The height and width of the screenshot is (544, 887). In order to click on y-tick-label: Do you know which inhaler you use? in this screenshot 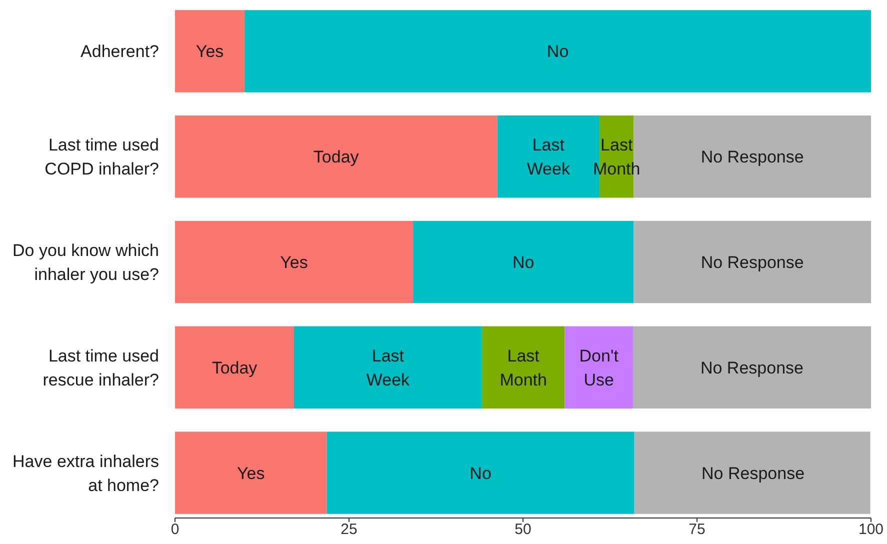, I will do `click(85, 262)`.